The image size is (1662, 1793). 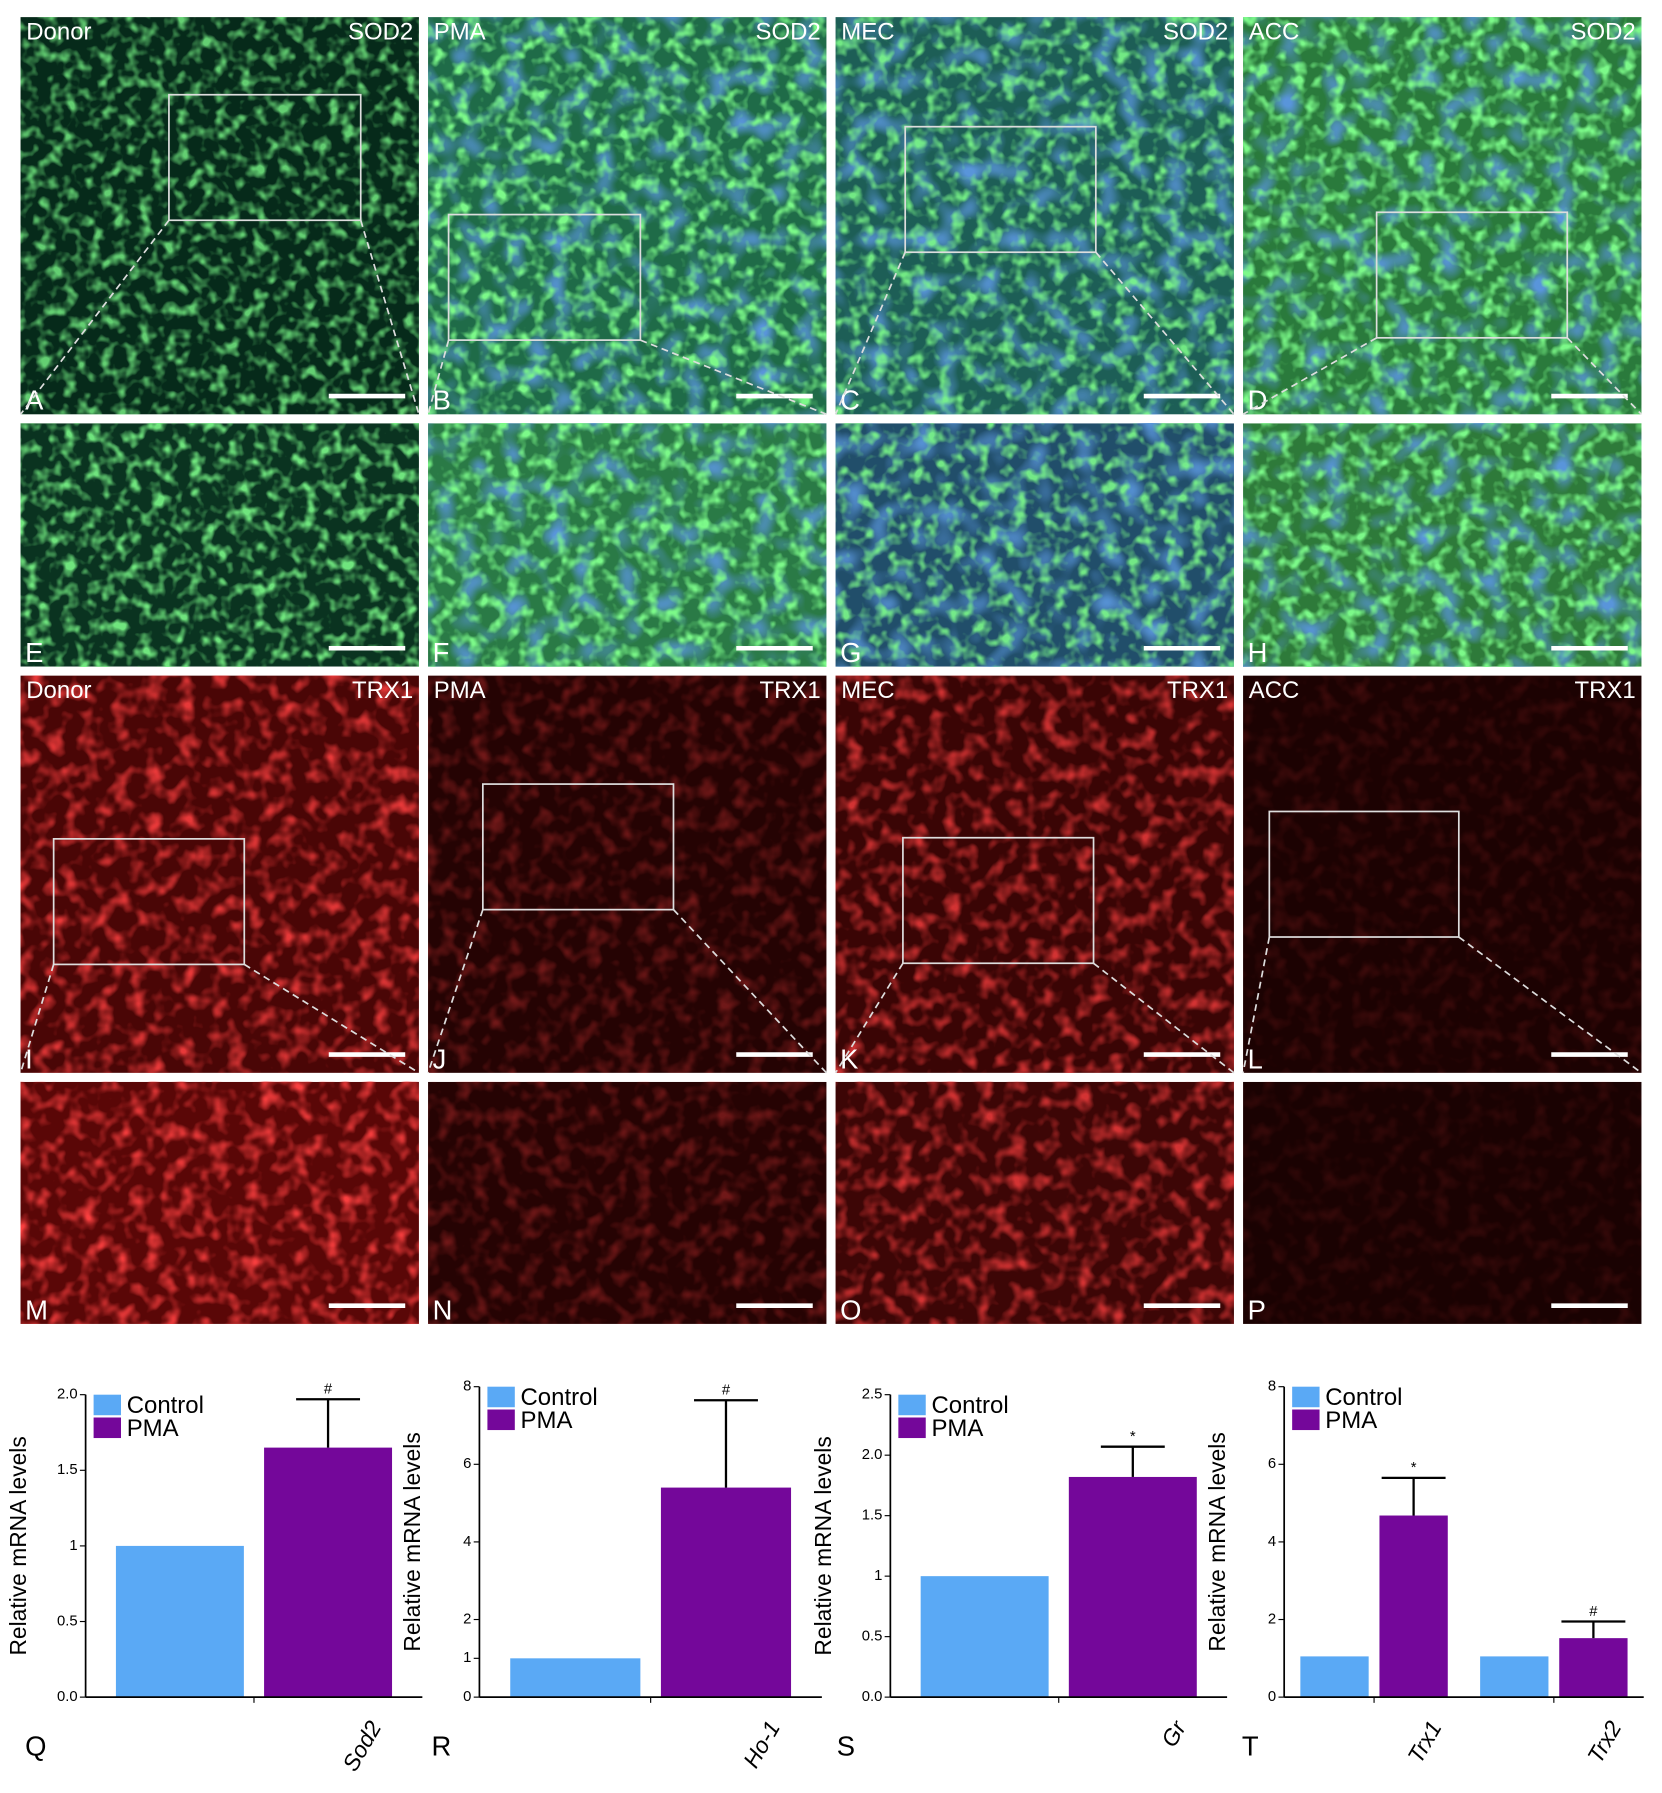 What do you see at coordinates (58, 32) in the screenshot?
I see `region-label: Donor` at bounding box center [58, 32].